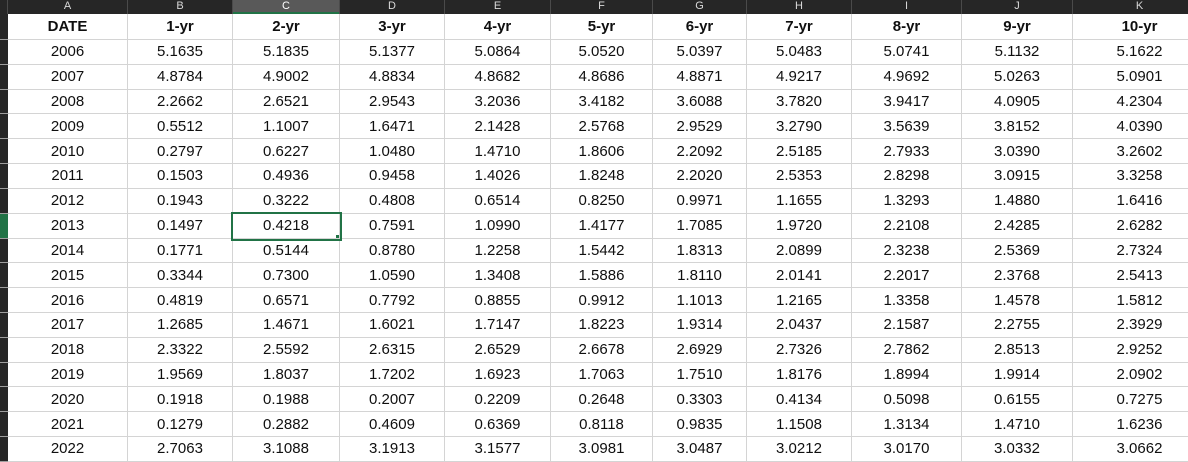 This screenshot has height=462, width=1188. What do you see at coordinates (498, 7) in the screenshot?
I see `column-header-E: E` at bounding box center [498, 7].